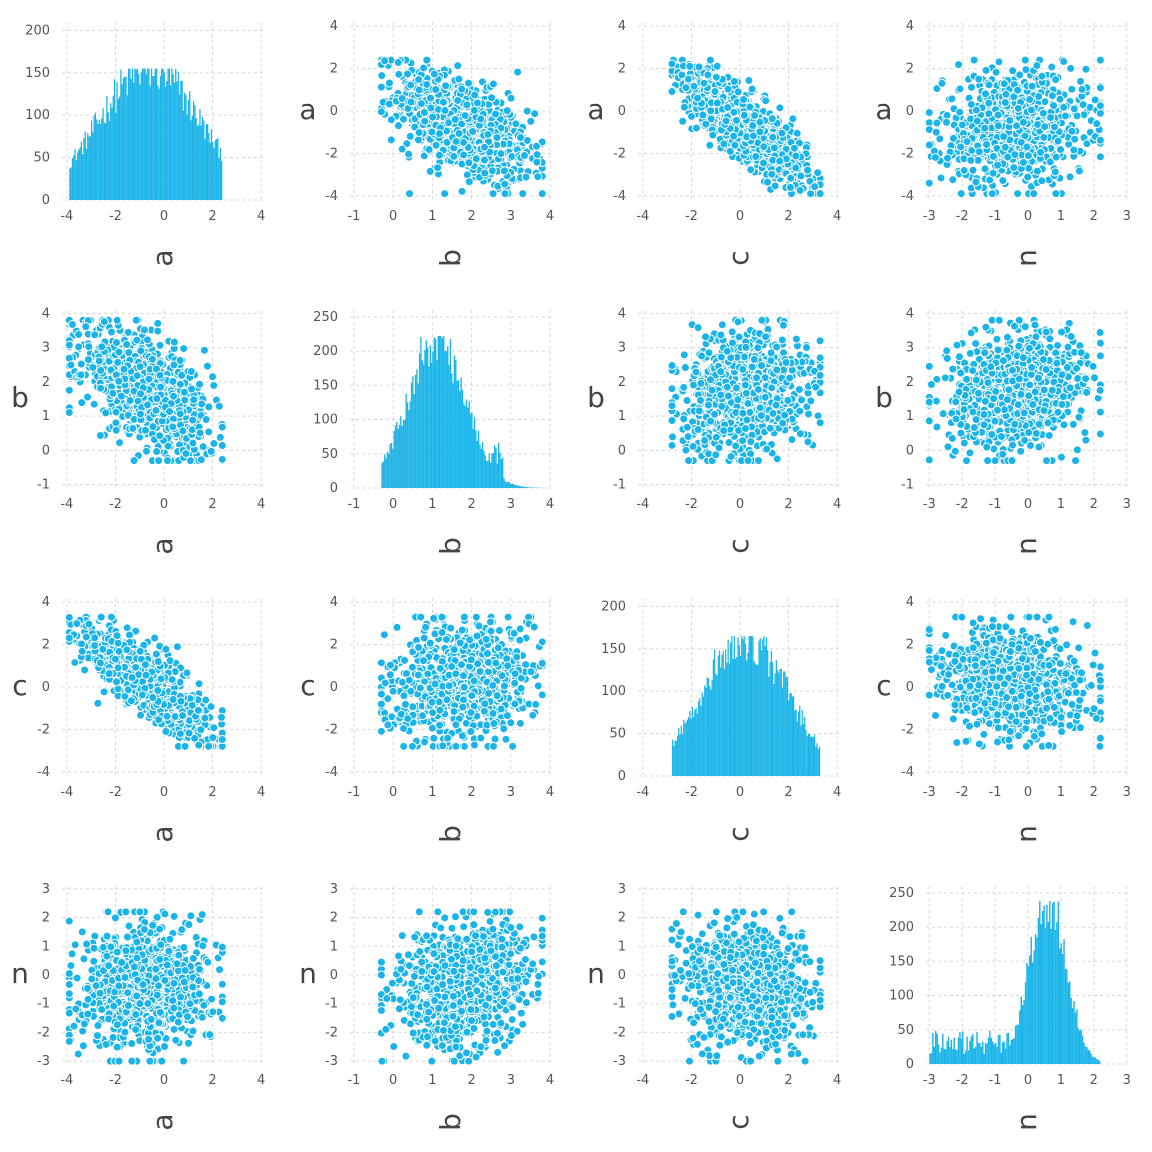  Describe the element at coordinates (962, 216) in the screenshot. I see `x-tick-label: -2` at that location.